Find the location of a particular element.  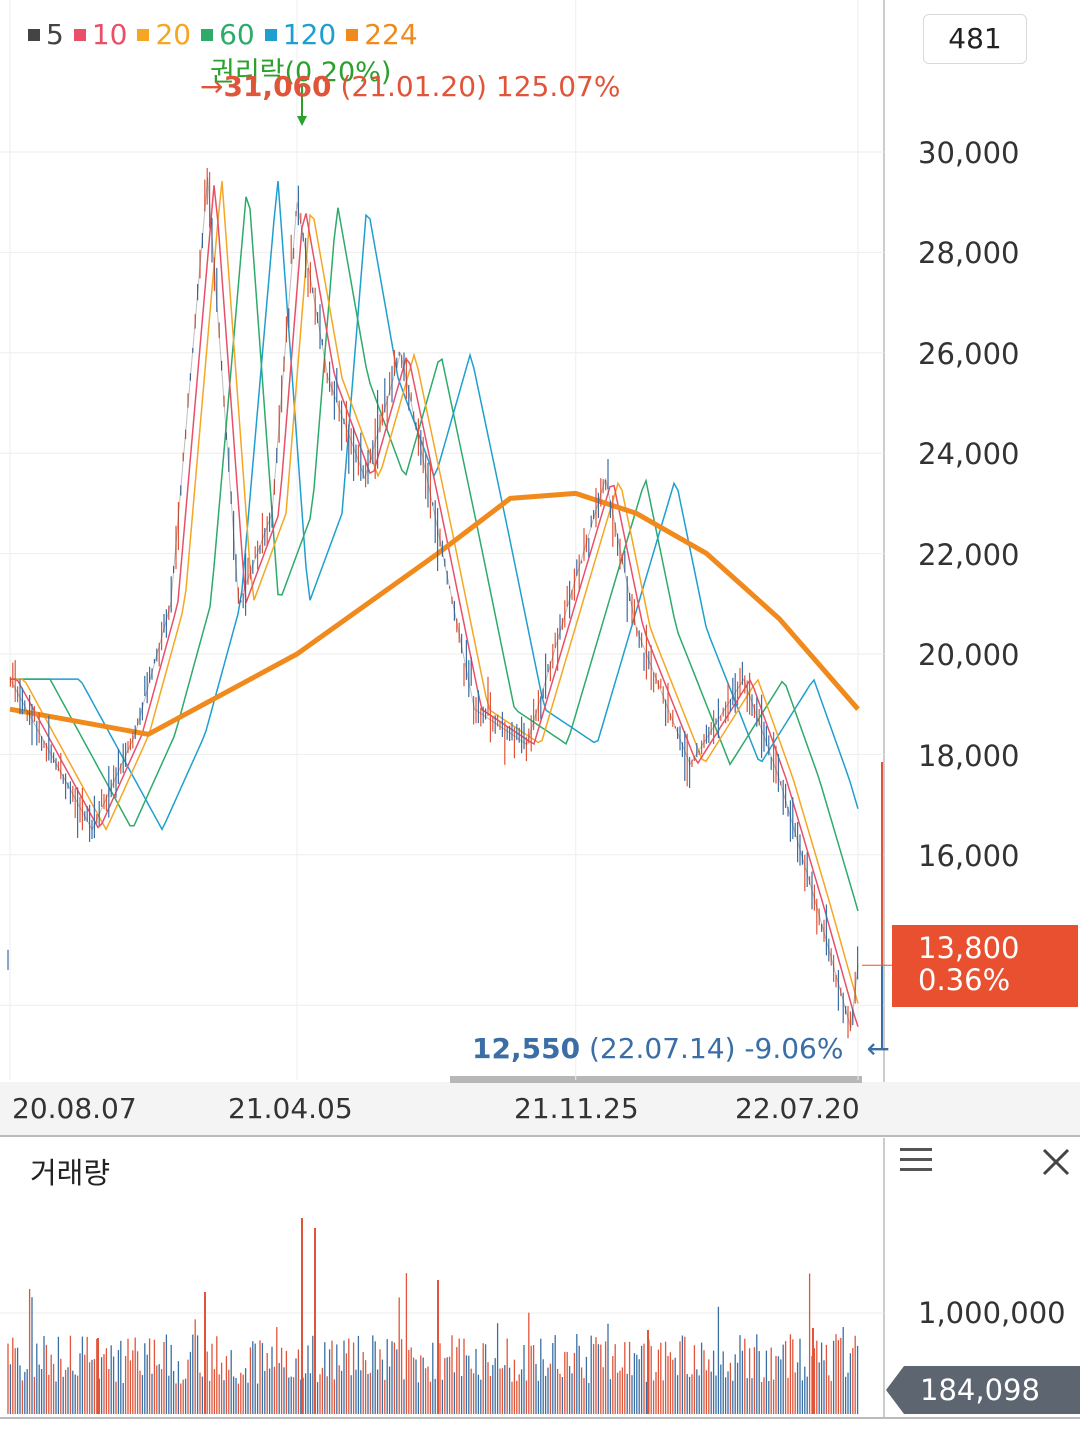

current-change: 0.36% is located at coordinates (964, 980).